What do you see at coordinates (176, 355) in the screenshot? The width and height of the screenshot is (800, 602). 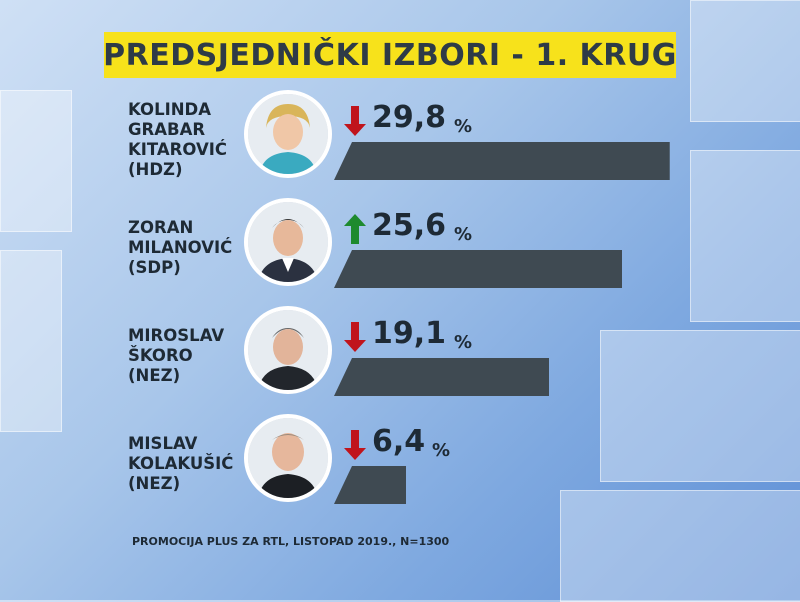 I see `candidate-name: MIROSLAV ŠKORO (NEZ)` at bounding box center [176, 355].